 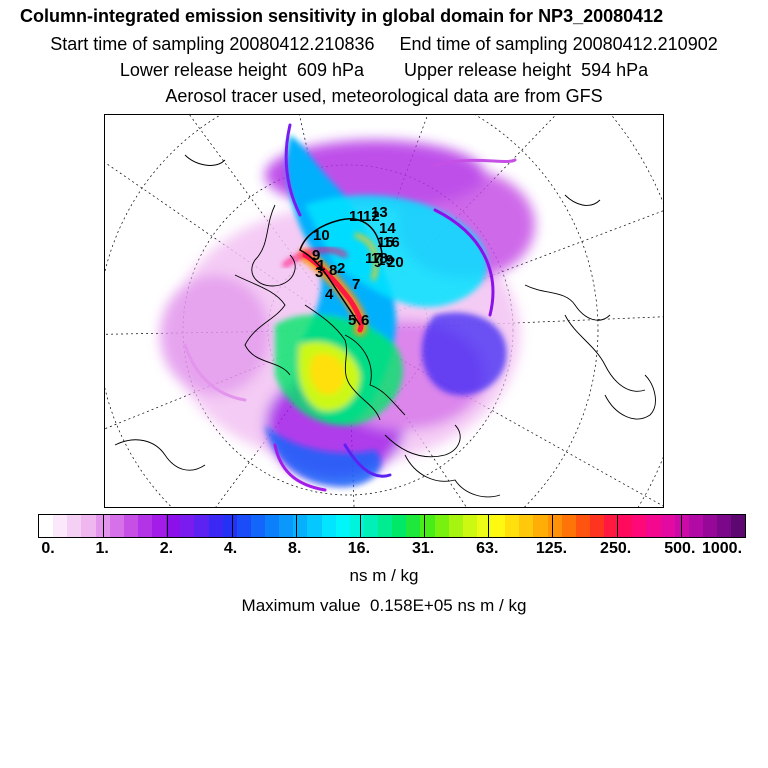 I want to click on trajectory-label: 3, so click(x=319, y=272).